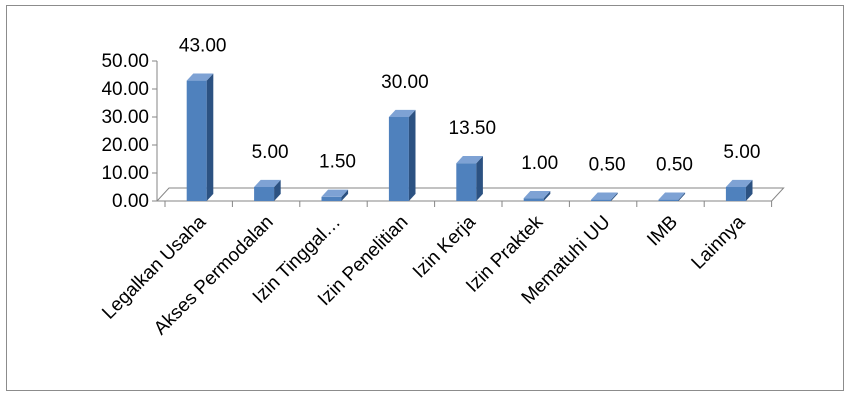 The width and height of the screenshot is (851, 397). Describe the element at coordinates (719, 242) in the screenshot. I see `x-tick-label: Lainnya` at that location.